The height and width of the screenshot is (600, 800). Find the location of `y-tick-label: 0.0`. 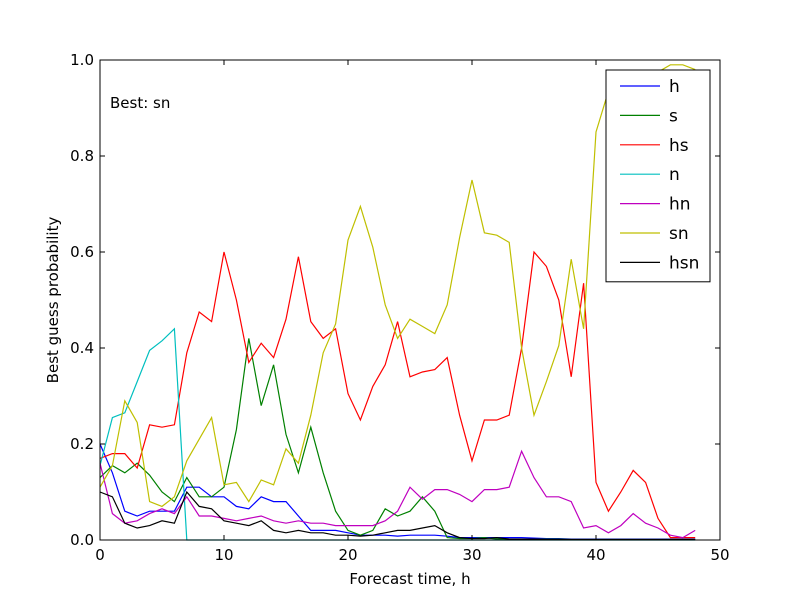

y-tick-label: 0.0 is located at coordinates (82, 540).